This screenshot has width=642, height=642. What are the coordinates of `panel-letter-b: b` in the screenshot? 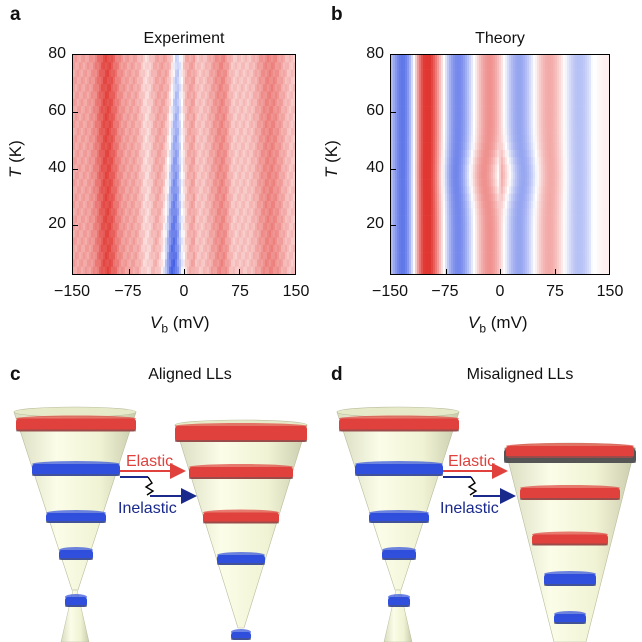 It's located at (337, 14).